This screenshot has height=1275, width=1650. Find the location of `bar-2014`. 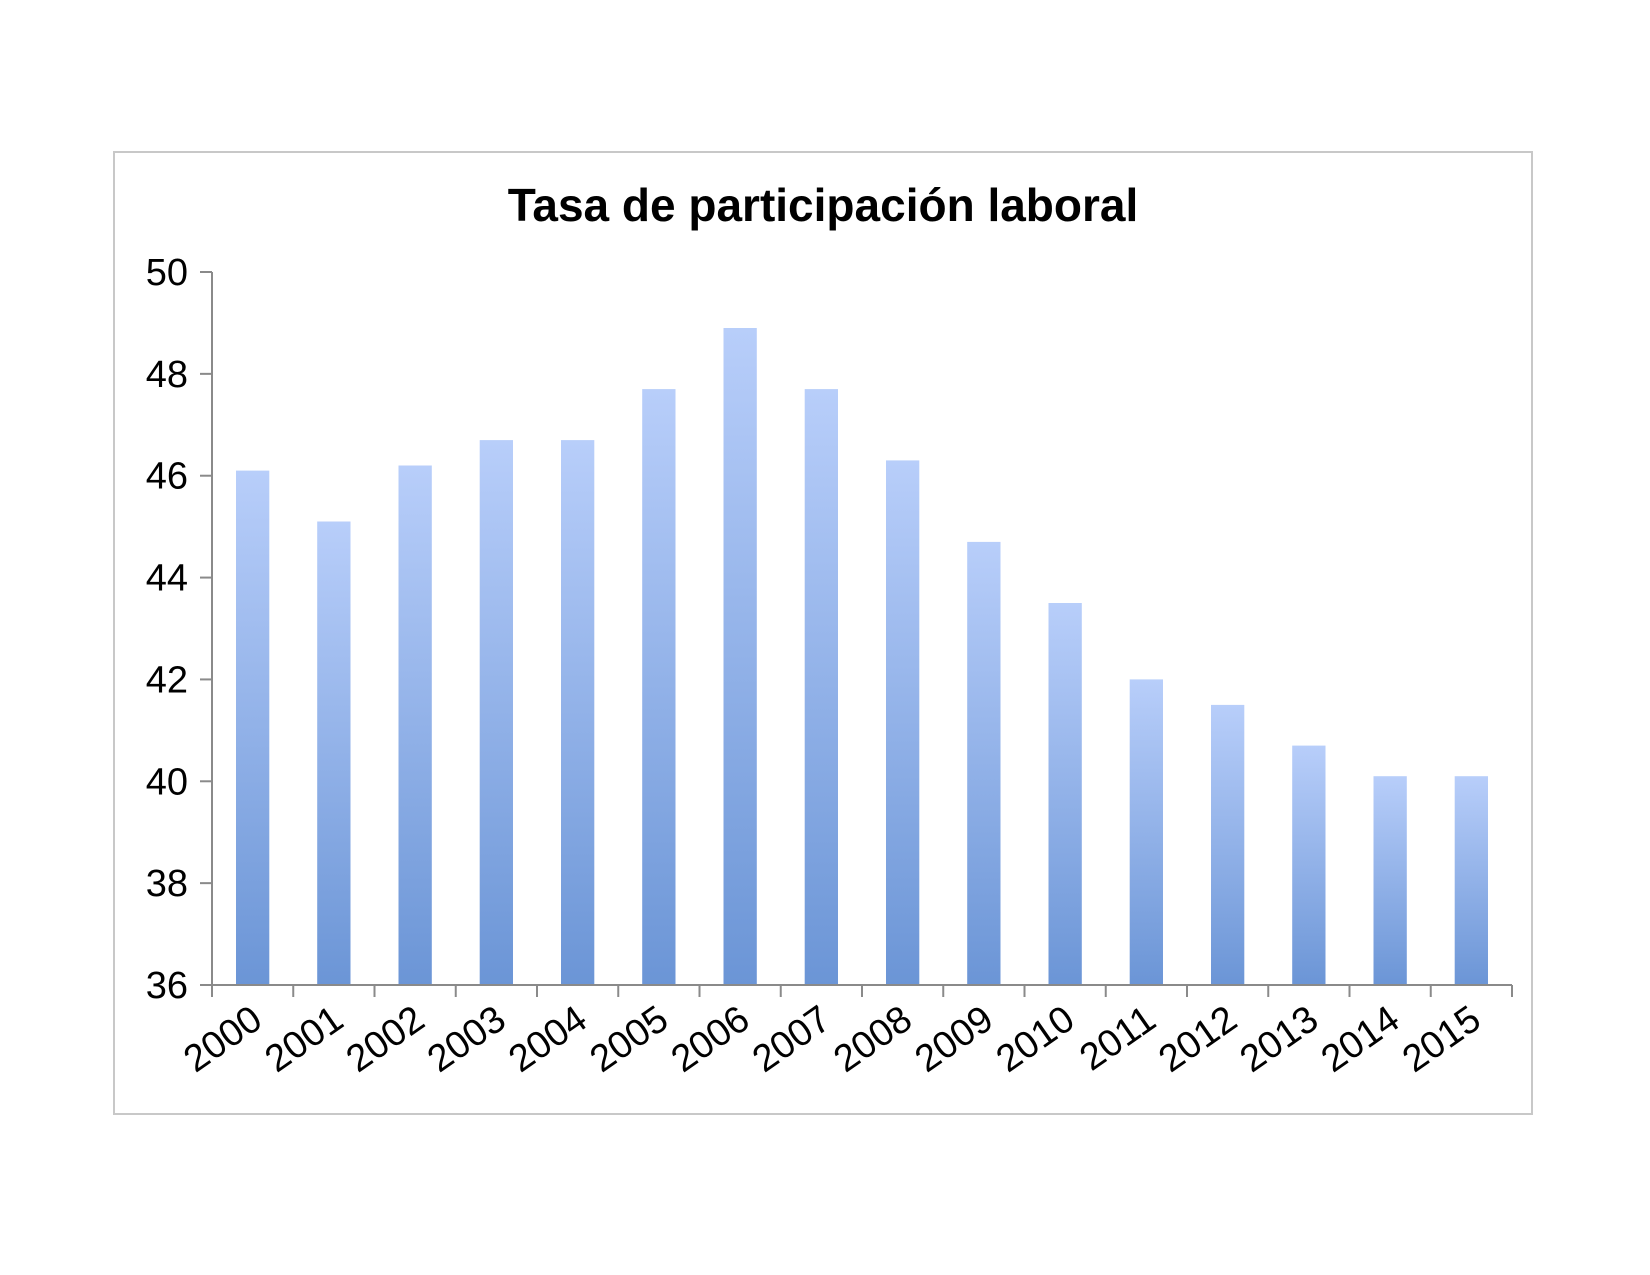

bar-2014 is located at coordinates (1390, 880).